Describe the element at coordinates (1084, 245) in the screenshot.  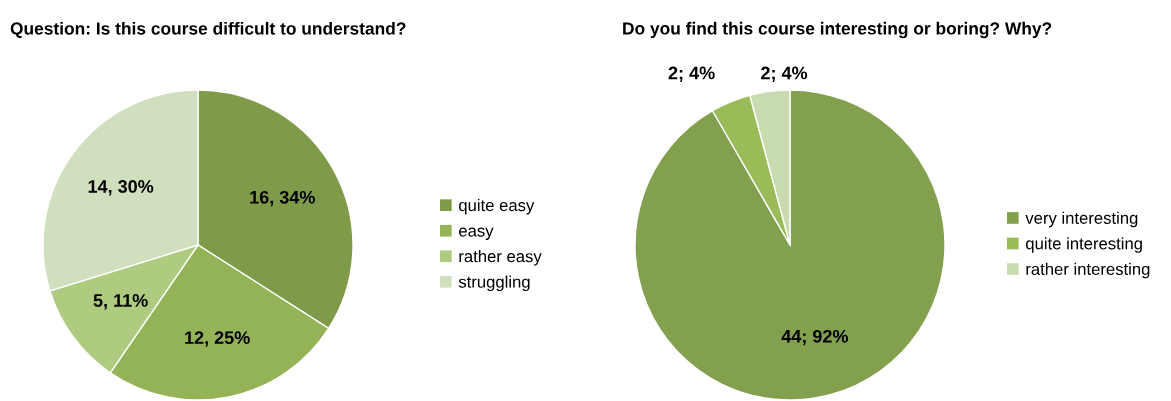
I see `legend-label: quite interesting` at that location.